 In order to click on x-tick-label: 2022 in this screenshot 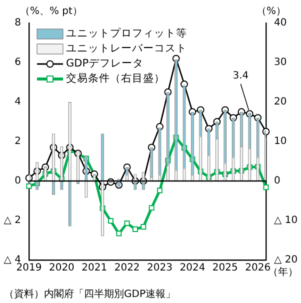, I will do `click(127, 268)`.